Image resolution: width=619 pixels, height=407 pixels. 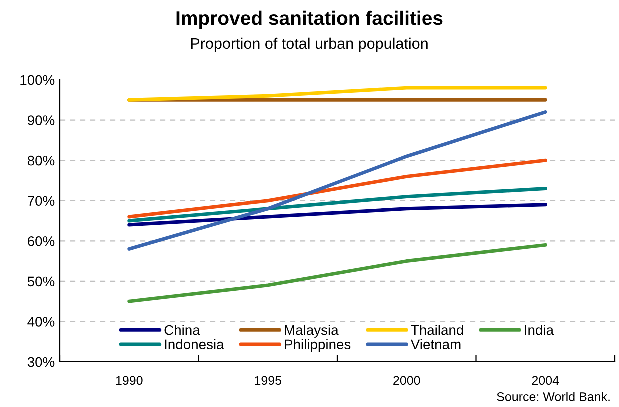 What do you see at coordinates (41, 201) in the screenshot?
I see `y-tick-label: 70%` at bounding box center [41, 201].